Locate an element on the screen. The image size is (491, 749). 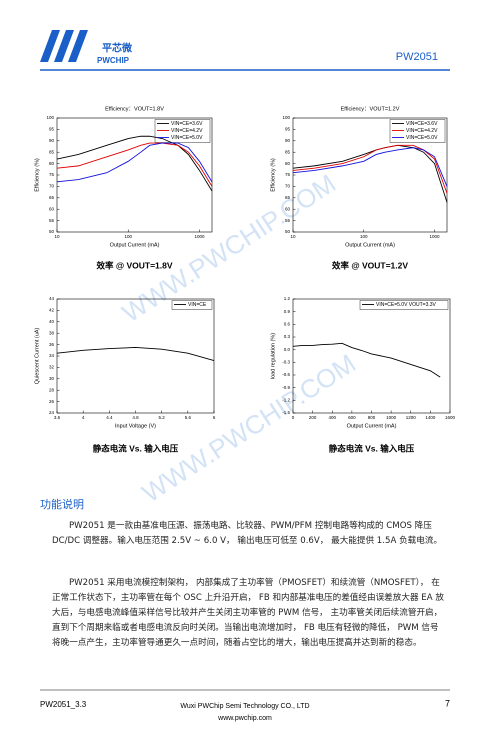
x-axis-label: Input Voltage (V) is located at coordinates (135, 426).